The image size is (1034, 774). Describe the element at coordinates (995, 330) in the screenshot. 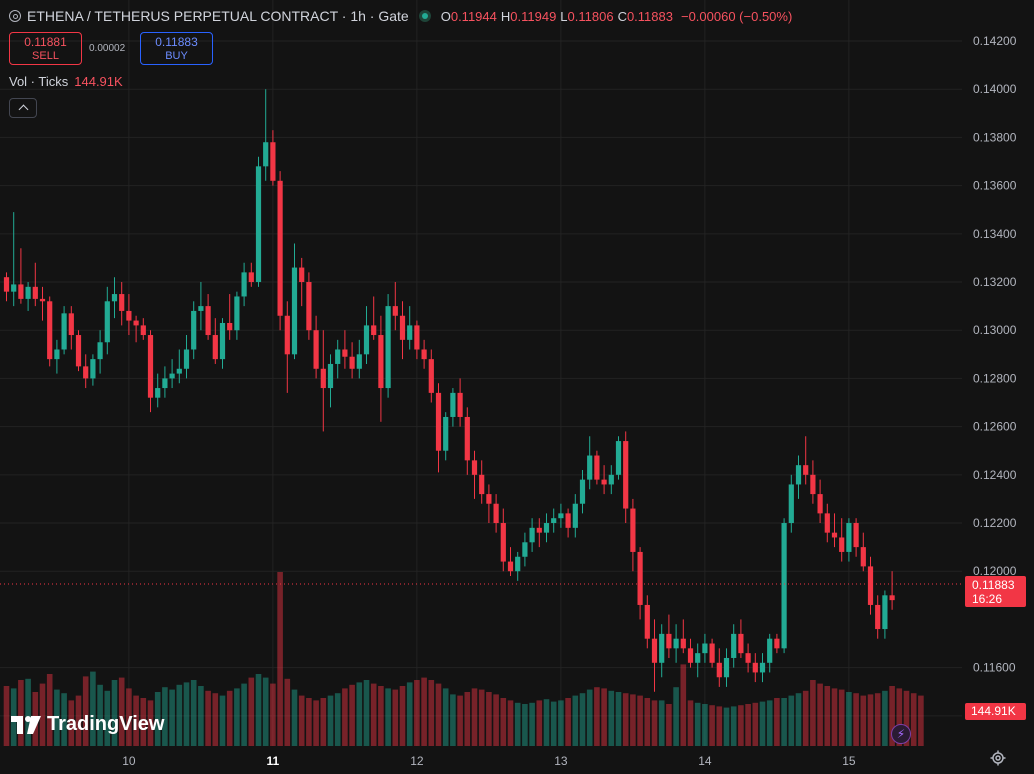

I see `price-tick-label: 0.13000` at that location.